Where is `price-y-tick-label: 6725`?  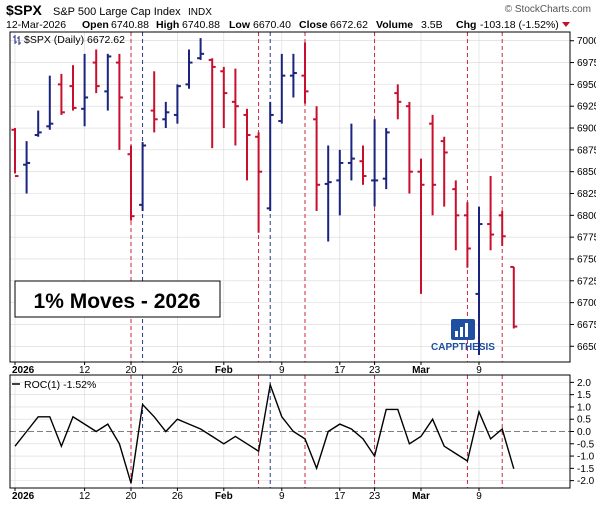
price-y-tick-label: 6725 is located at coordinates (586, 281).